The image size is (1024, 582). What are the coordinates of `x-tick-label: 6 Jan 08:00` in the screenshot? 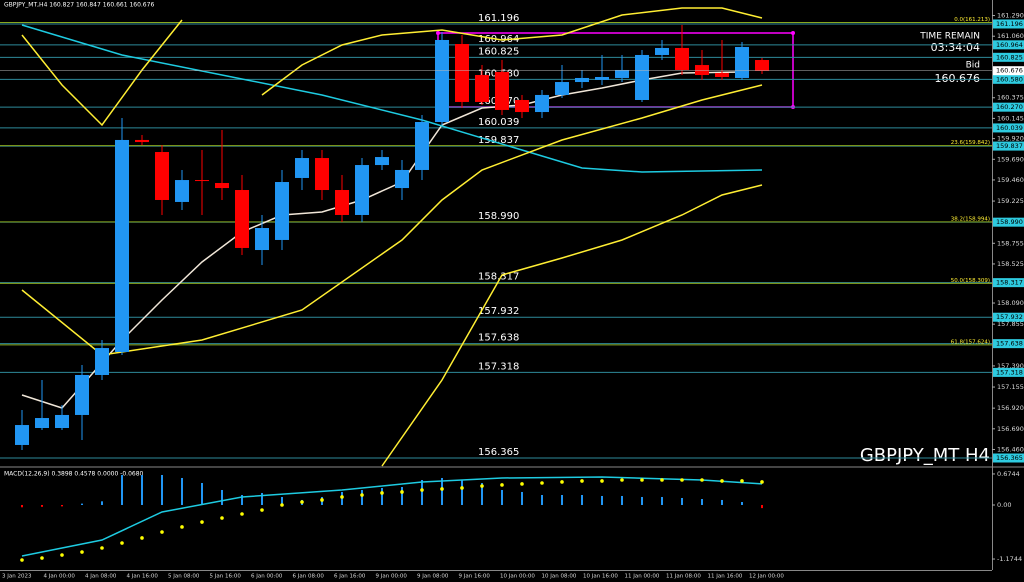 It's located at (309, 577).